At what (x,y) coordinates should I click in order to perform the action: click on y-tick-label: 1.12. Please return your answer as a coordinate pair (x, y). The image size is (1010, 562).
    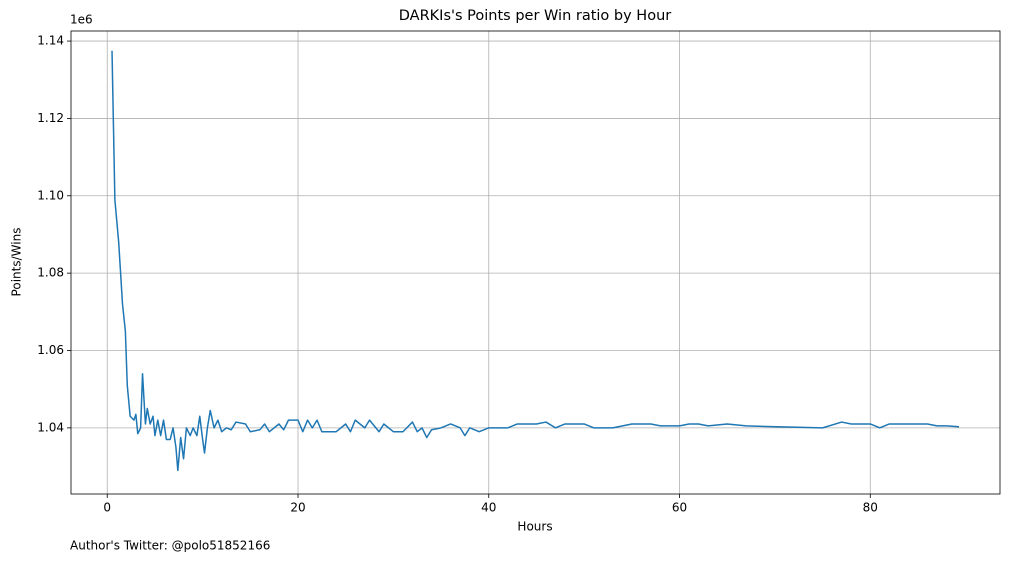
    Looking at the image, I should click on (50, 118).